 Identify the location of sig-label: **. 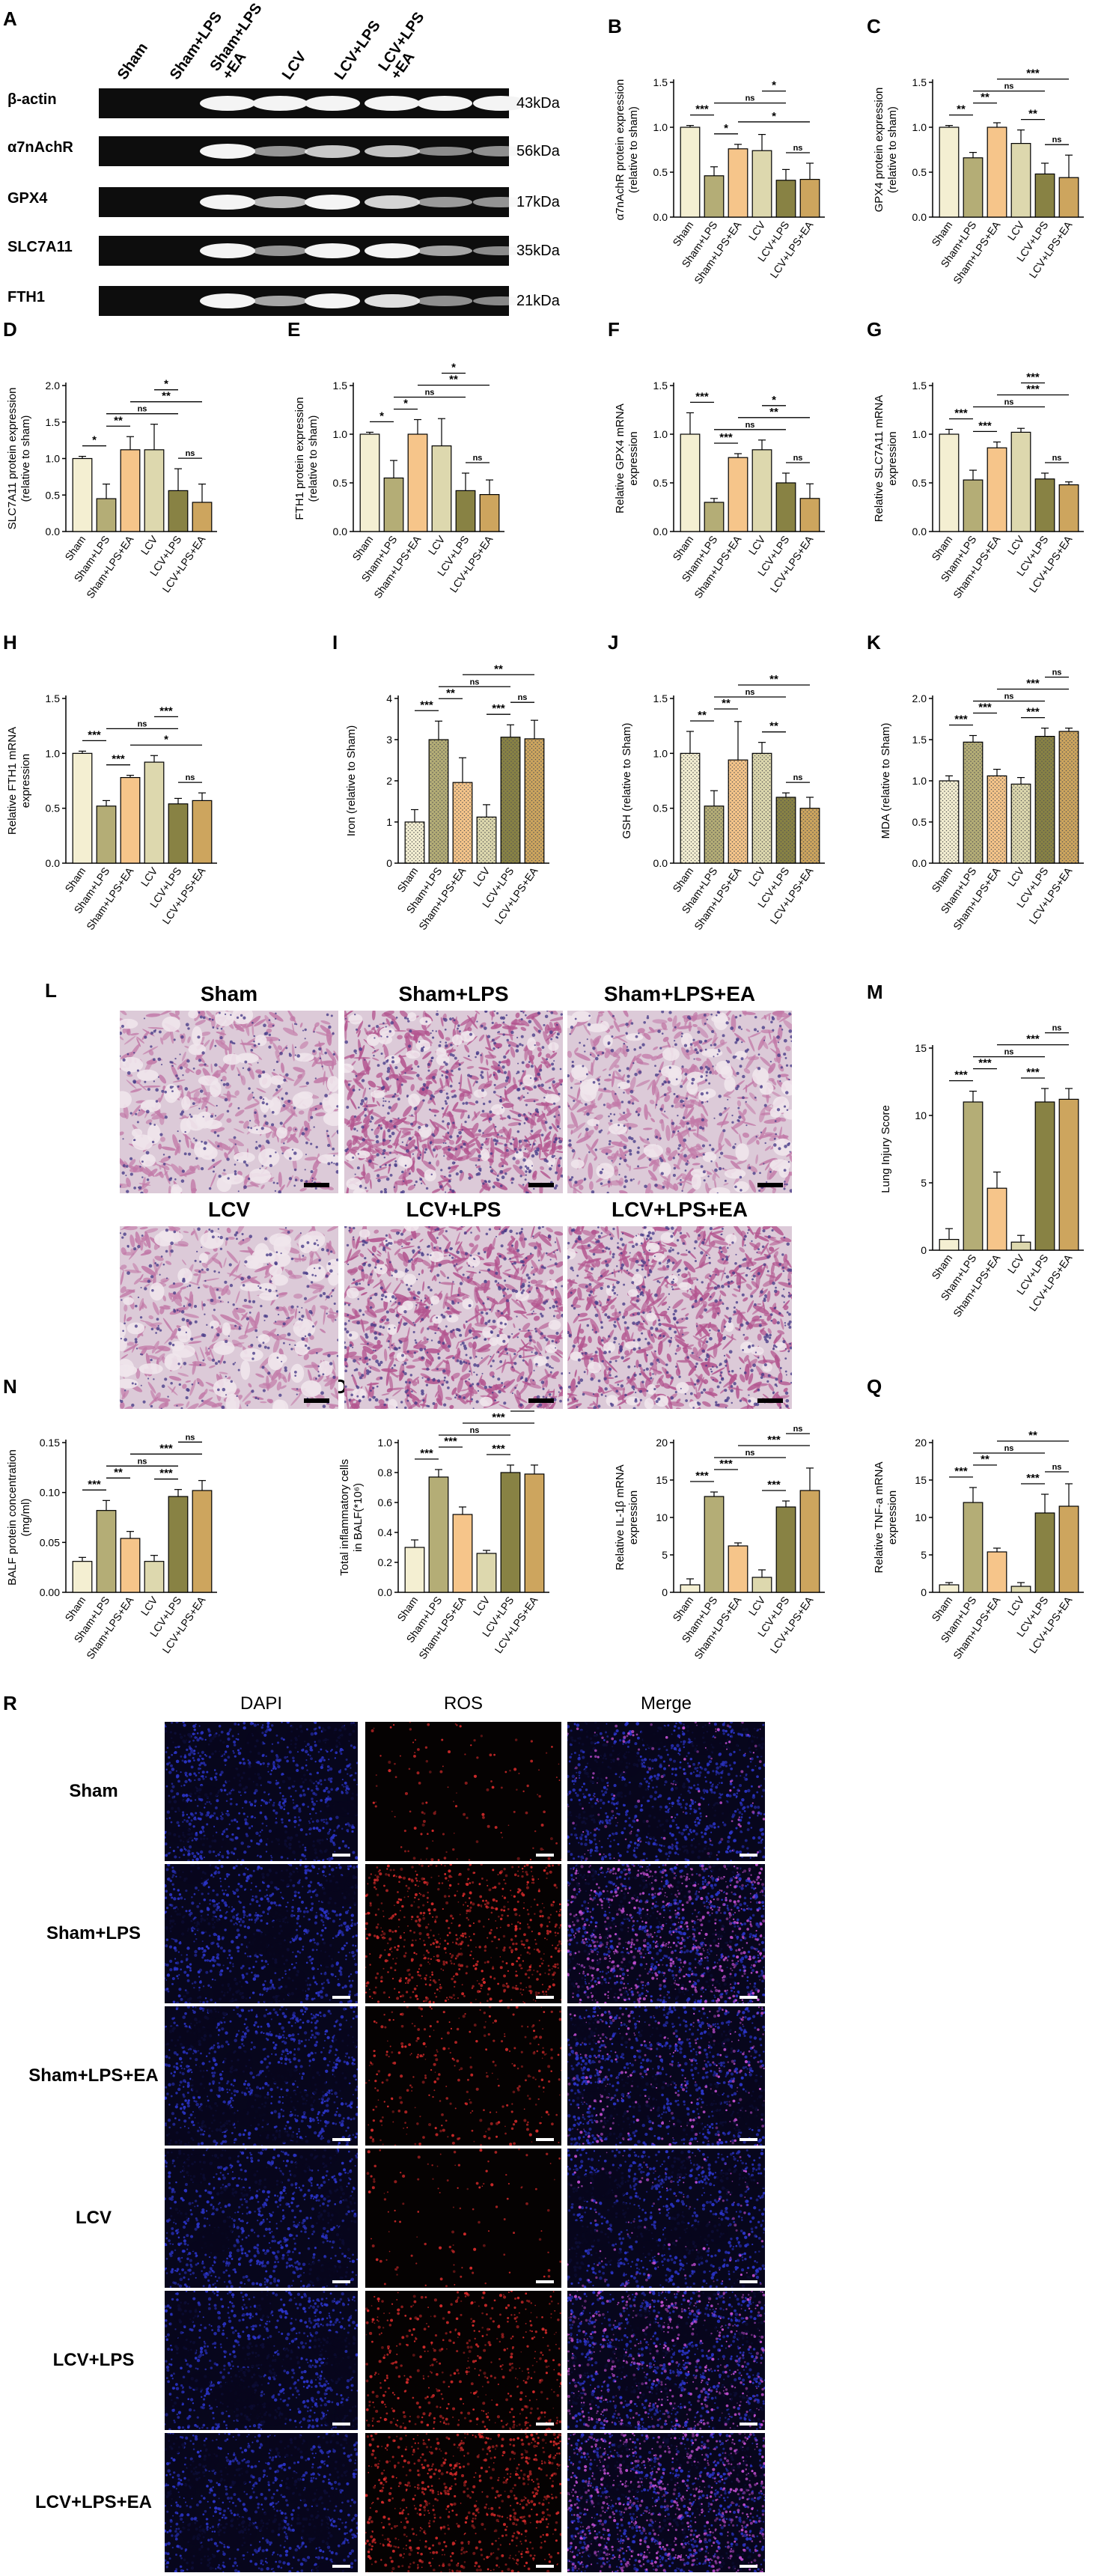
(1032, 1435).